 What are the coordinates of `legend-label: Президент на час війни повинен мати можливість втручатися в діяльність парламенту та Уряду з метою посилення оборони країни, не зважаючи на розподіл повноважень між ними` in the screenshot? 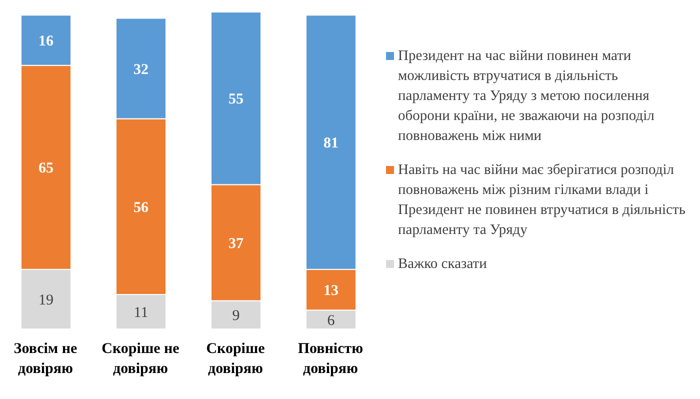 It's located at (527, 96).